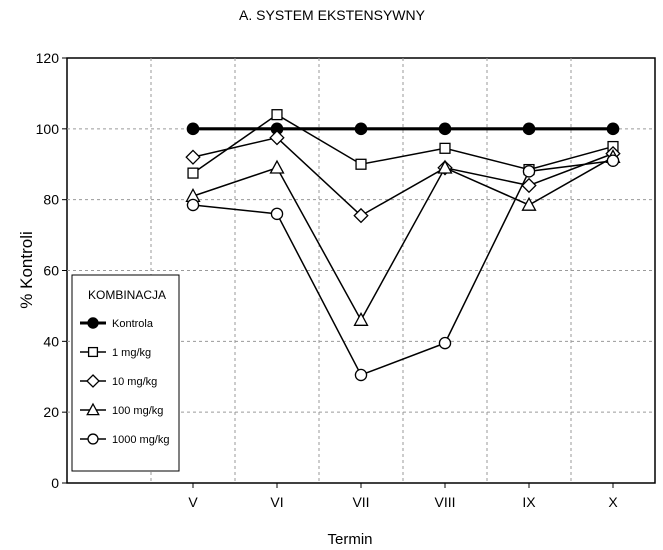 The height and width of the screenshot is (550, 663). What do you see at coordinates (134, 382) in the screenshot?
I see `legend-label: 10 mg/kg` at bounding box center [134, 382].